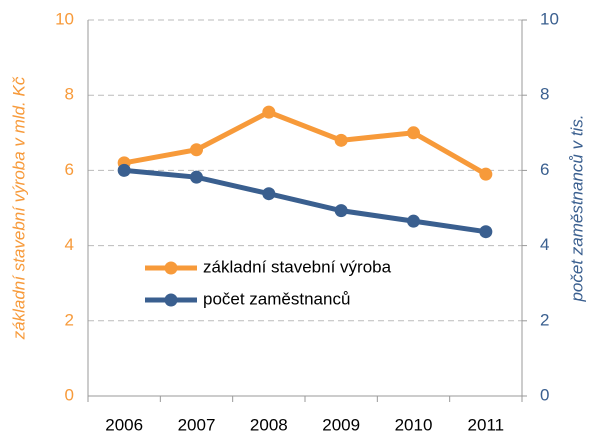 This screenshot has width=596, height=436. Describe the element at coordinates (549, 18) in the screenshot. I see `y2-tick-label: 10` at that location.